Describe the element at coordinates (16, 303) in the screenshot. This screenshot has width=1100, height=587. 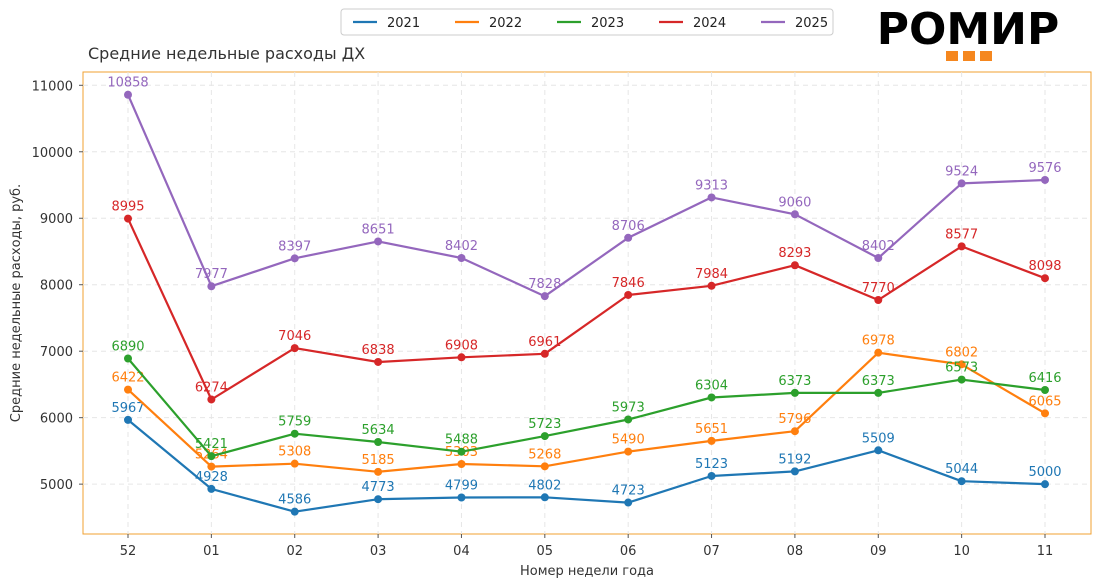
I see `y-axis-title: Средние недельные расходы, руб.` at that location.